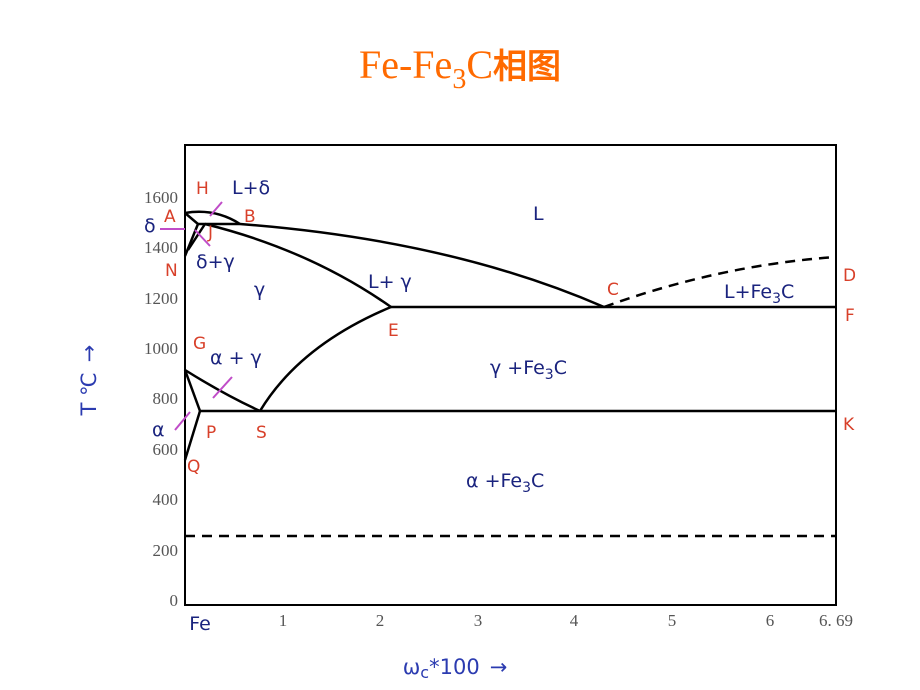 This screenshot has width=920, height=690. What do you see at coordinates (210, 233) in the screenshot?
I see `point-label: J` at bounding box center [210, 233].